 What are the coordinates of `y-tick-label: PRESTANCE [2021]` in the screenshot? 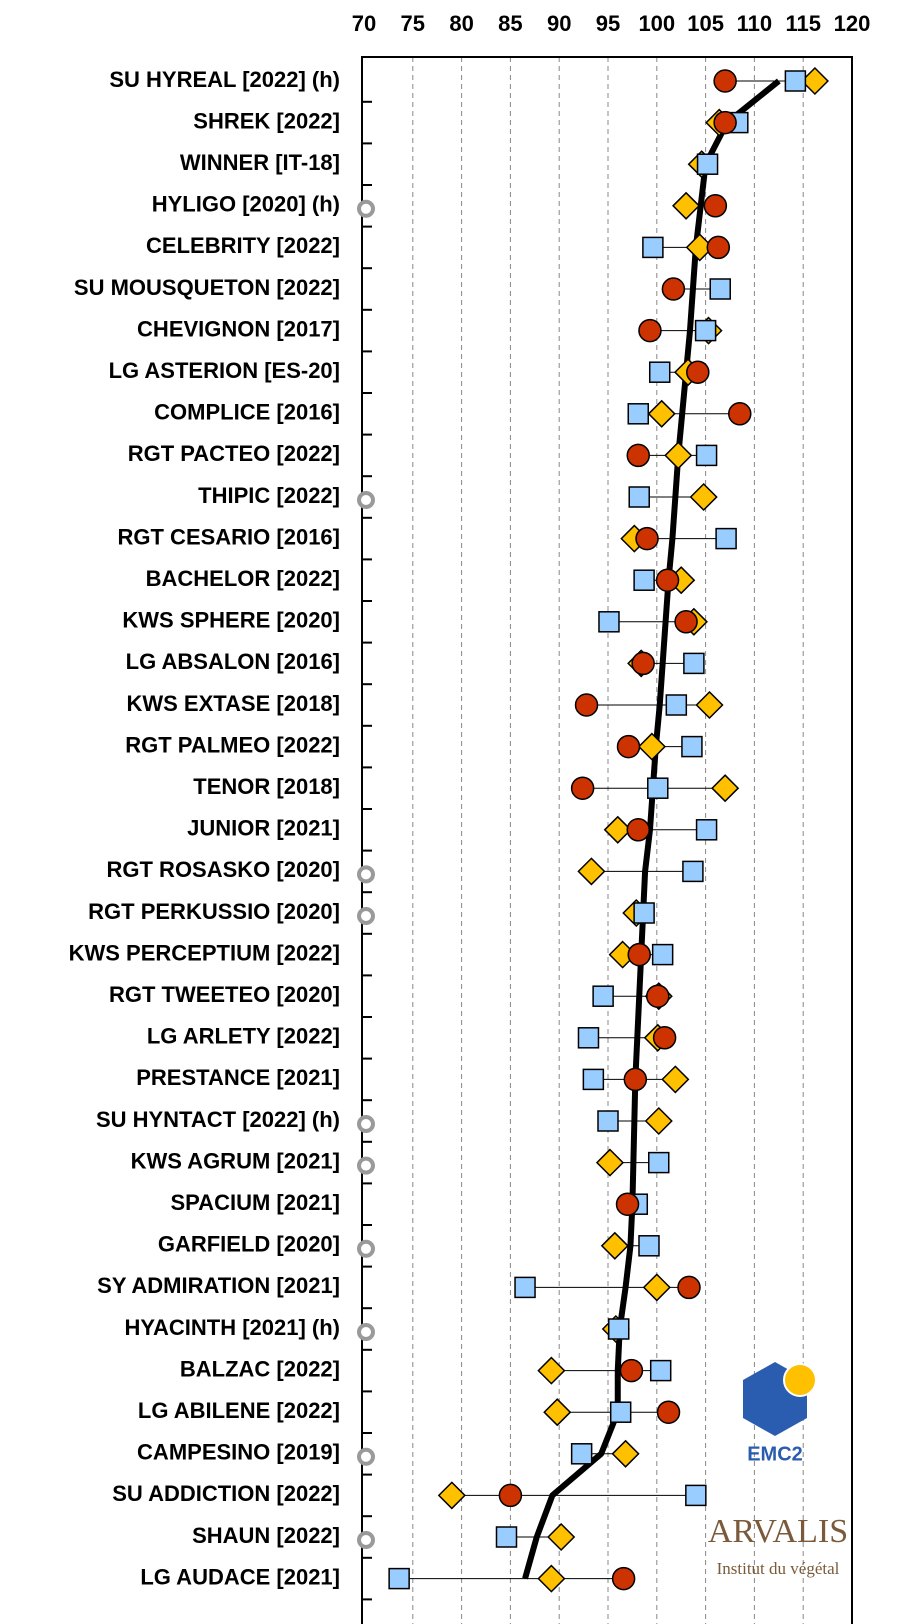 It's located at (238, 1077).